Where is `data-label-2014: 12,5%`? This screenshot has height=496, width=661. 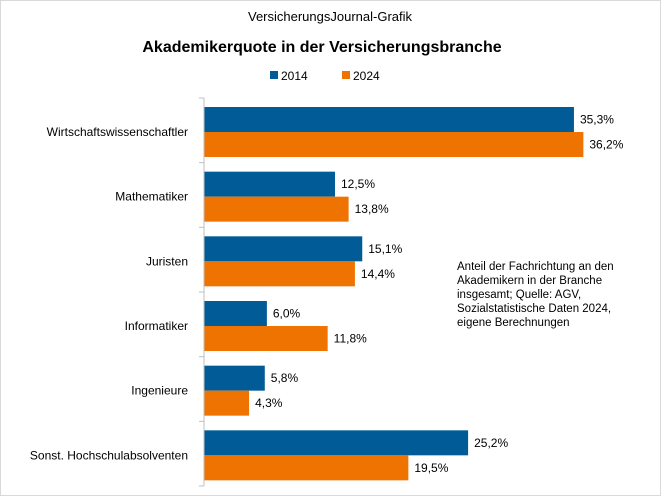 data-label-2014: 12,5% is located at coordinates (358, 184).